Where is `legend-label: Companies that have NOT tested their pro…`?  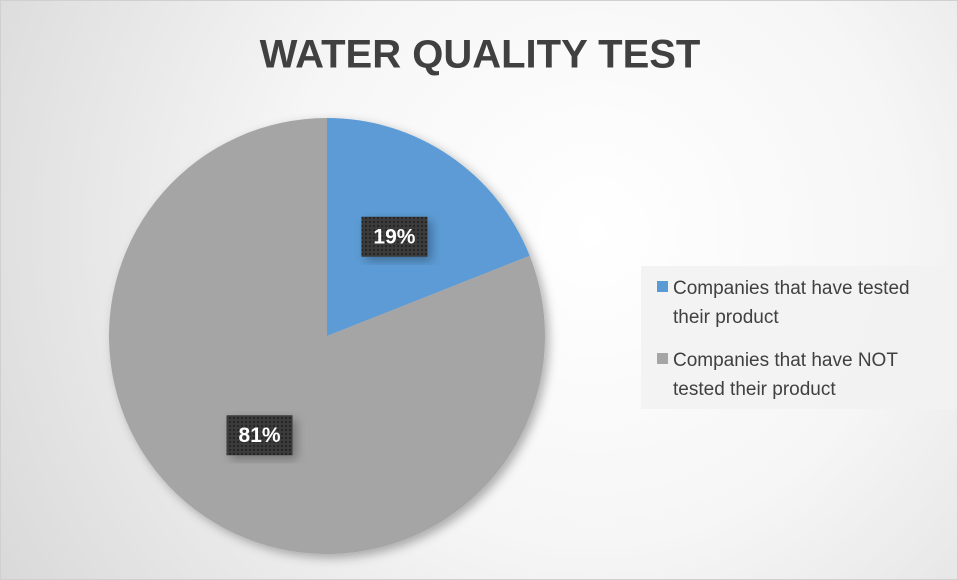
legend-label: Companies that have NOT tested their pro… is located at coordinates (785, 375).